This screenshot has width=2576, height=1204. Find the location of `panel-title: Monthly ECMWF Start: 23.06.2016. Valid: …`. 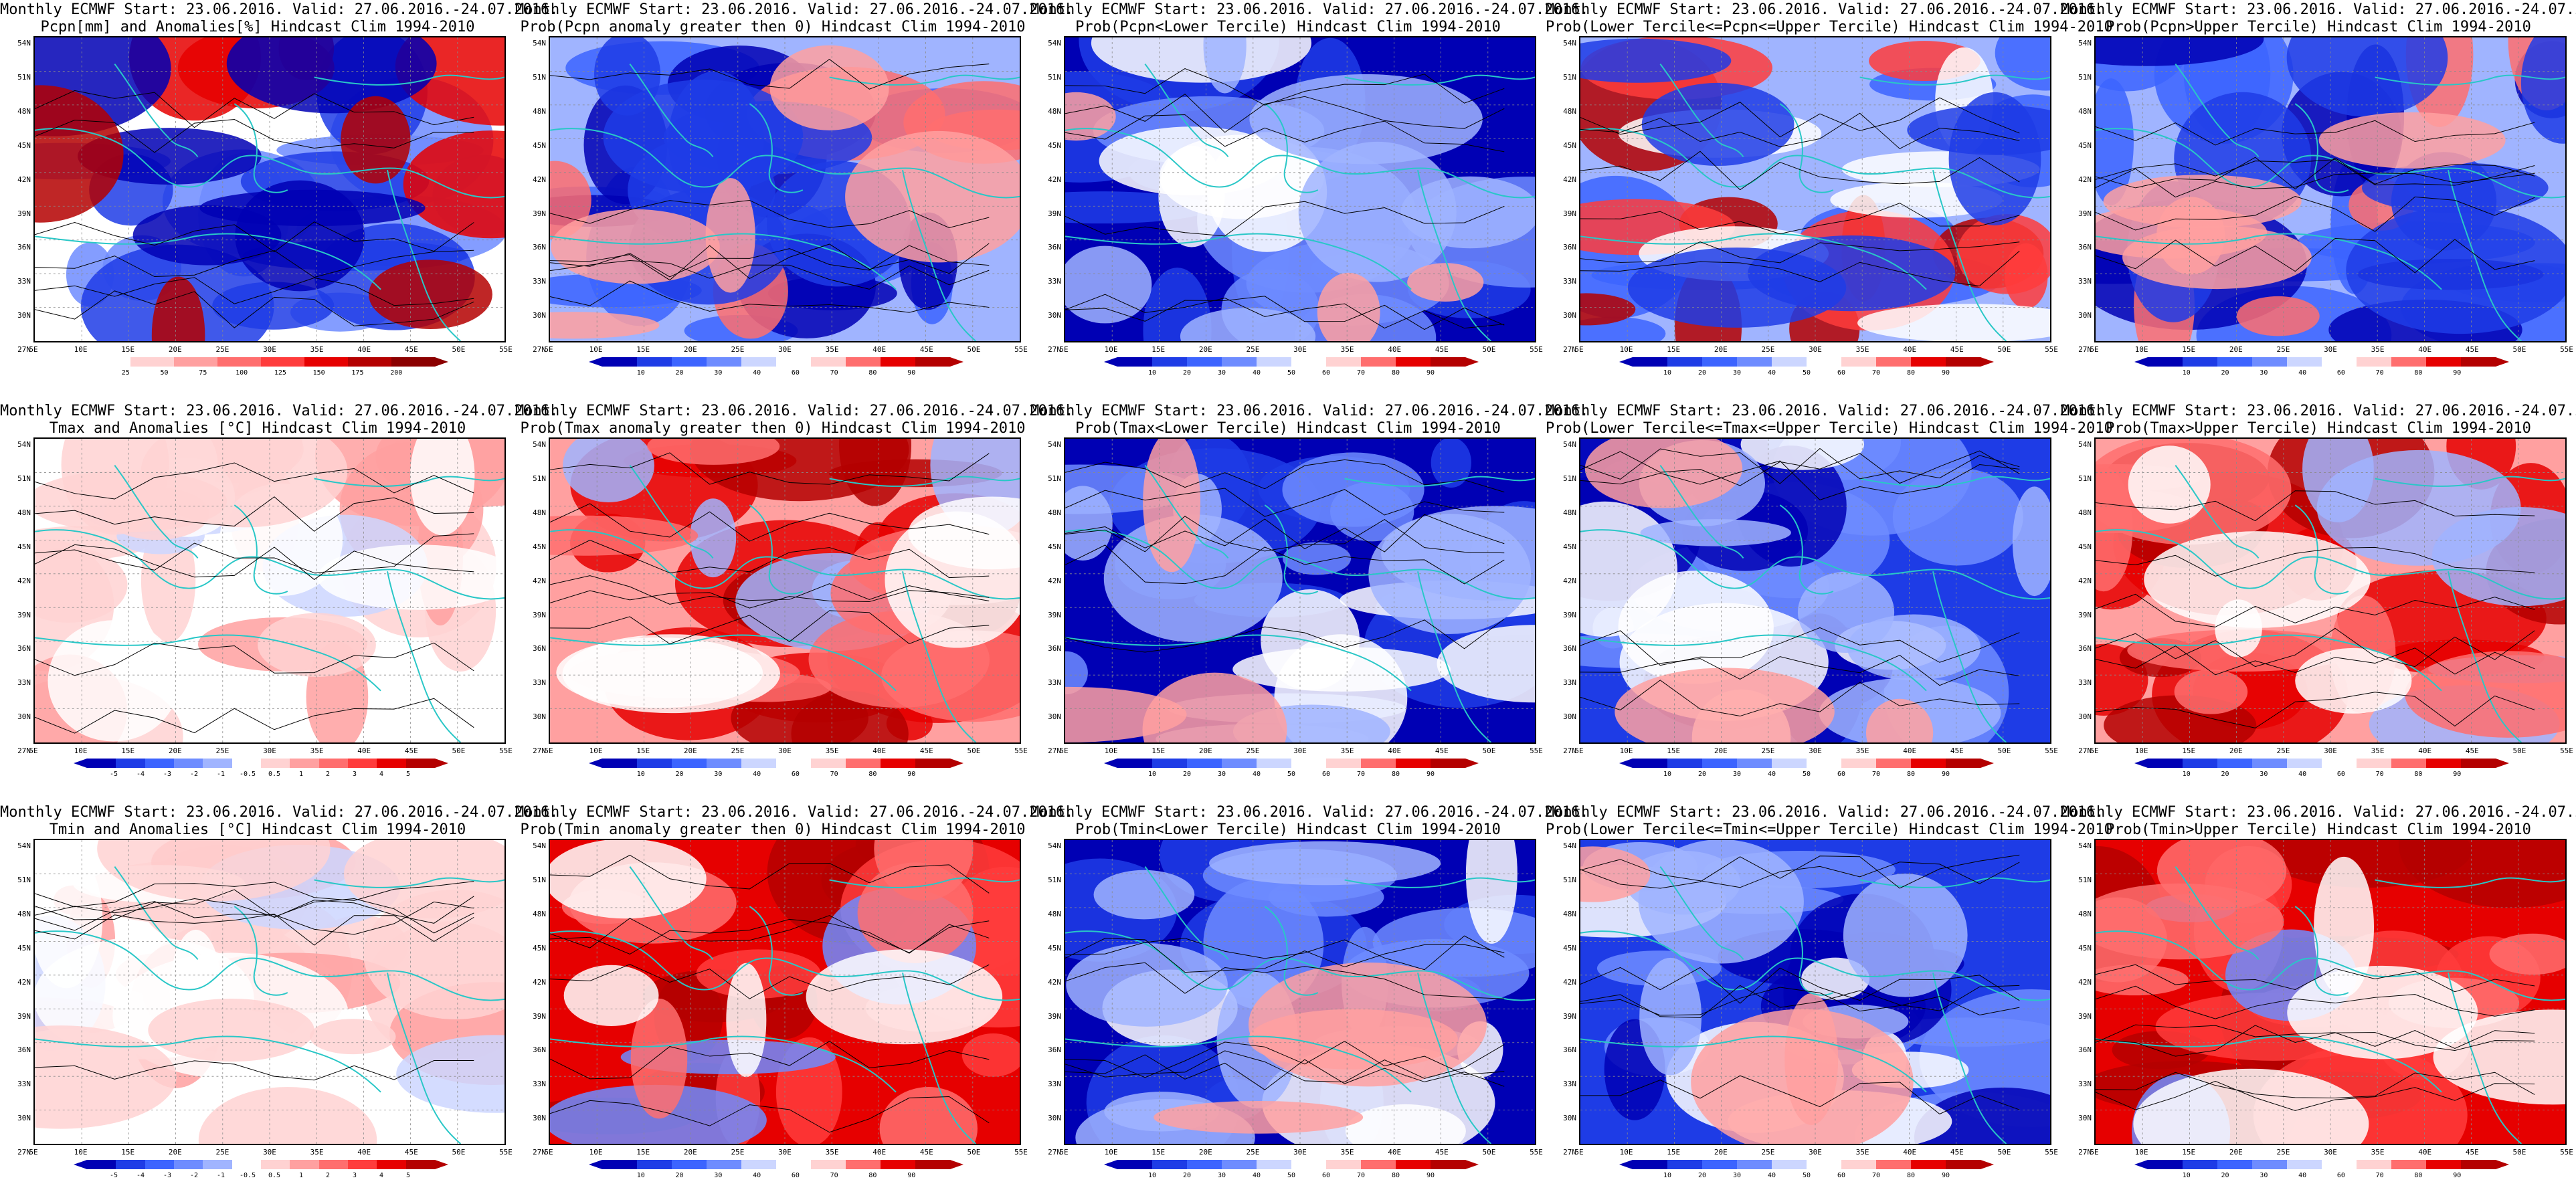

panel-title: Monthly ECMWF Start: 23.06.2016. Valid: … is located at coordinates (279, 420).